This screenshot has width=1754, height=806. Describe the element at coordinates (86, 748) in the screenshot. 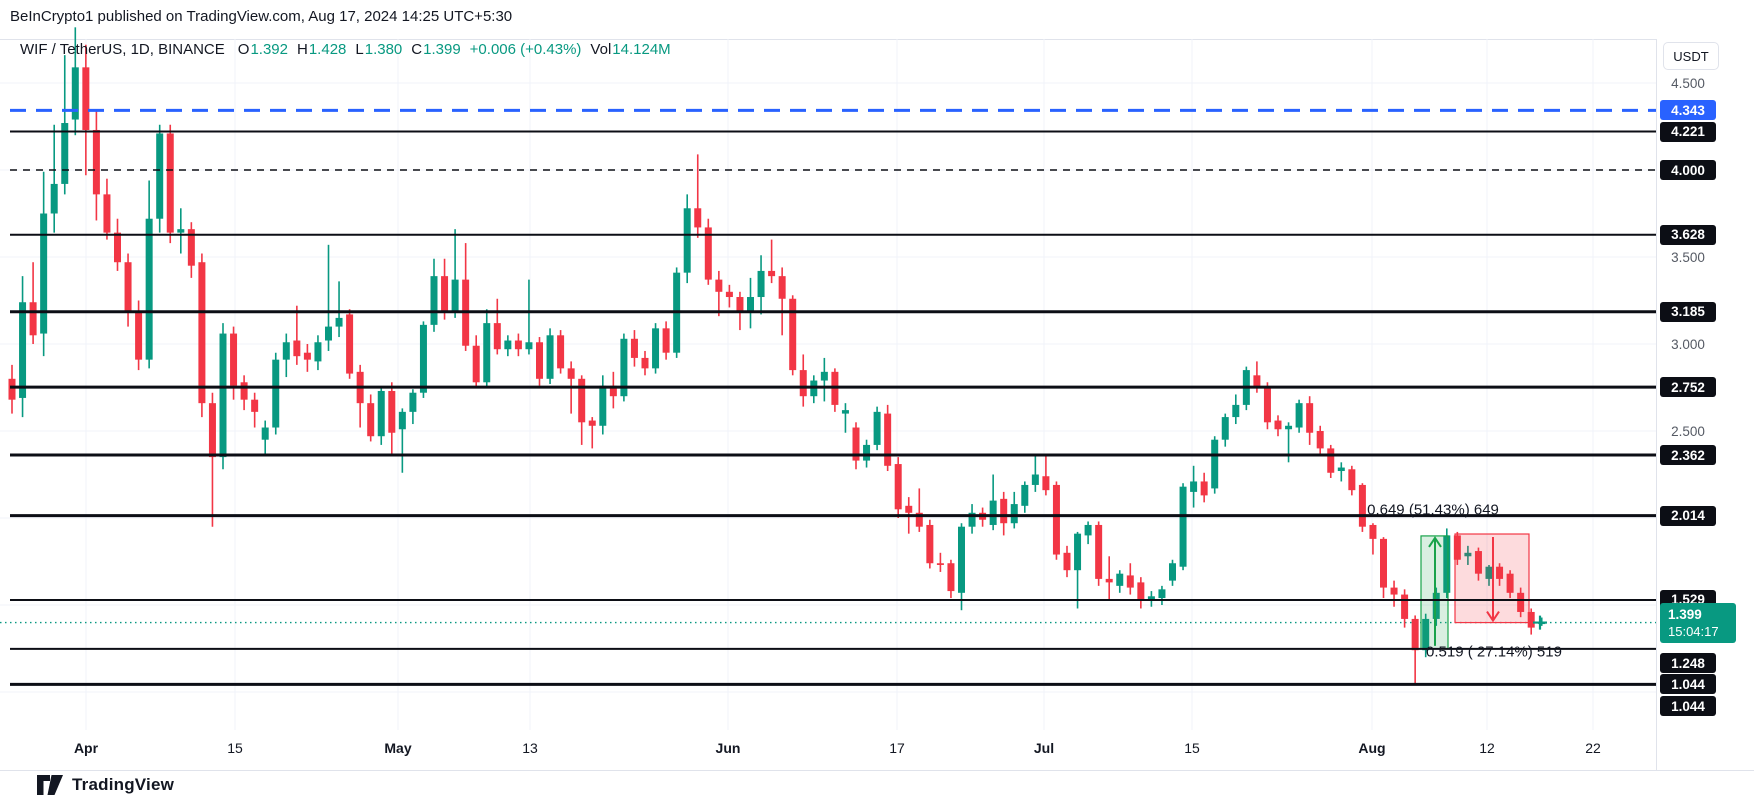

I see `time-axis-label: Apr` at that location.